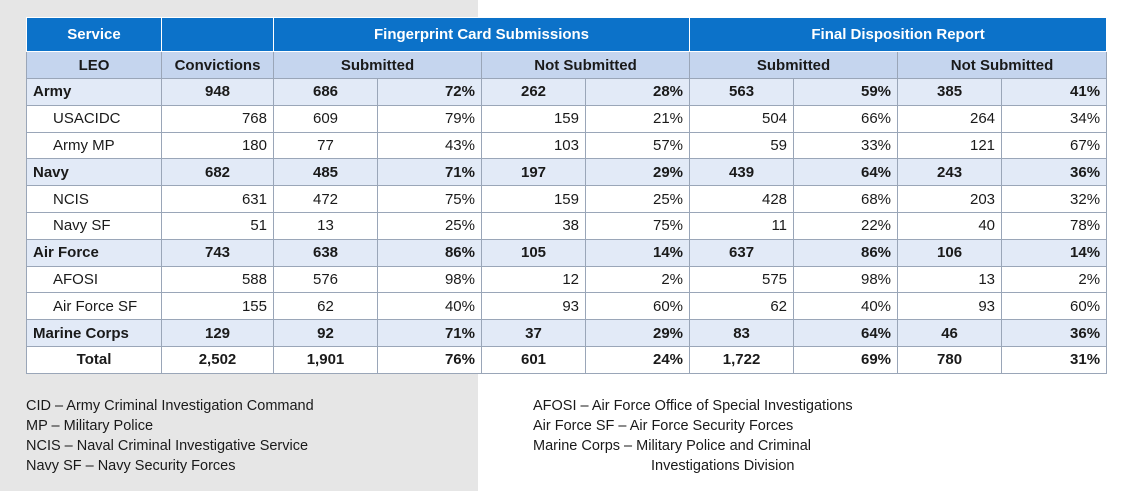  What do you see at coordinates (94, 199) in the screenshot?
I see `row-label: NCIS` at bounding box center [94, 199].